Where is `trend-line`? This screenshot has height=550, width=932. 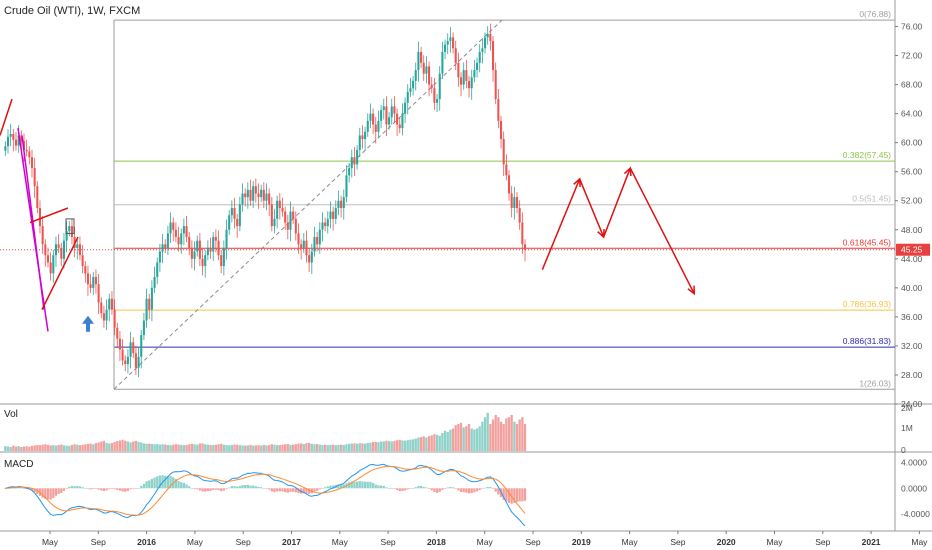 trend-line is located at coordinates (6, 117).